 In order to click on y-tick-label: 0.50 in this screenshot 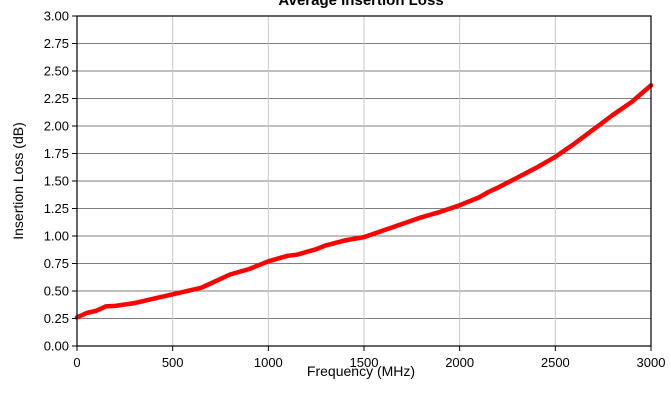, I will do `click(56, 291)`.